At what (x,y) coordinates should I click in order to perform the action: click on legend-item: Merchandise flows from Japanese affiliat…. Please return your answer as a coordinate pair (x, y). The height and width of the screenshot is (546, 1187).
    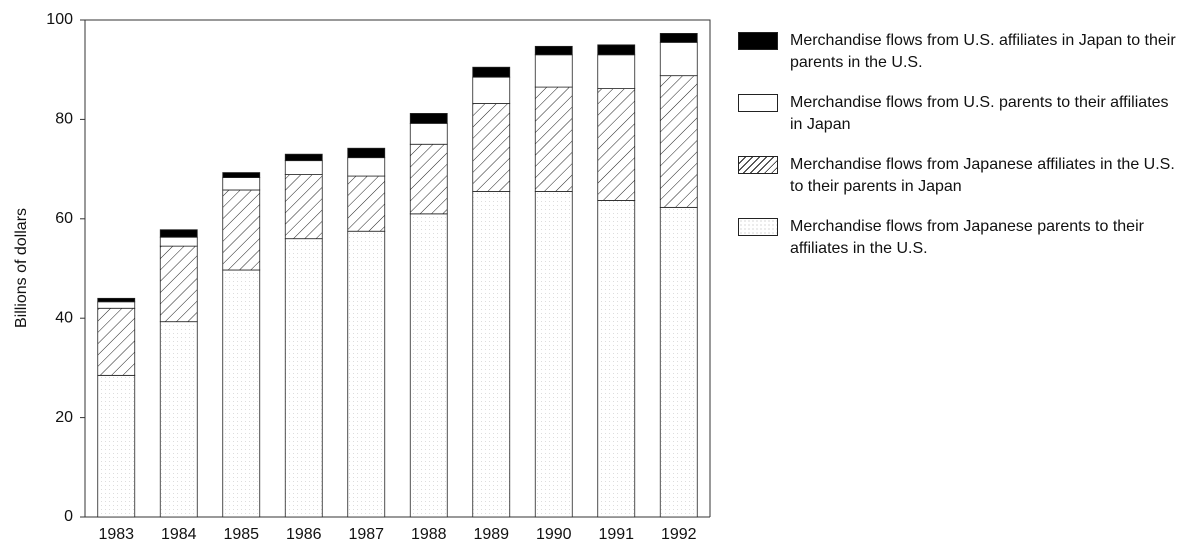
    Looking at the image, I should click on (958, 176).